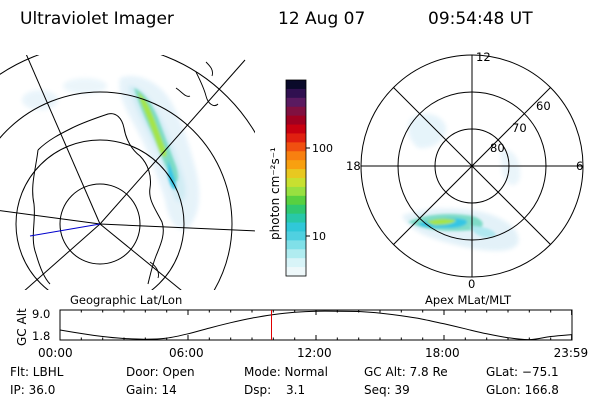 The width and height of the screenshot is (600, 400). I want to click on geo-noon-meridian, so click(65, 230).